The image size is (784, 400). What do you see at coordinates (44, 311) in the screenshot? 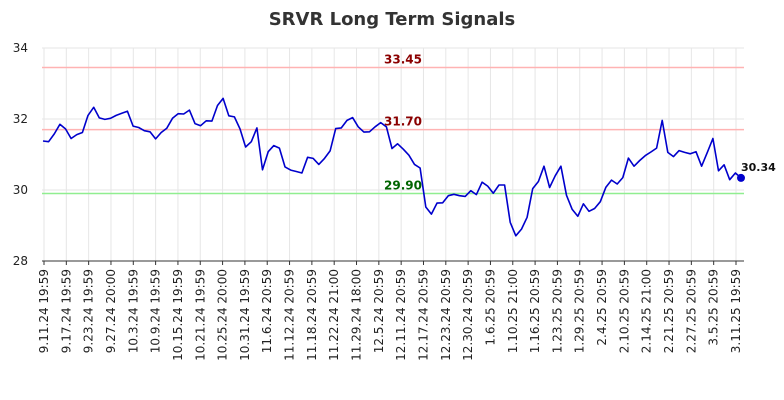
I see `x-tick-label: 9.11.24 19:59` at bounding box center [44, 311].